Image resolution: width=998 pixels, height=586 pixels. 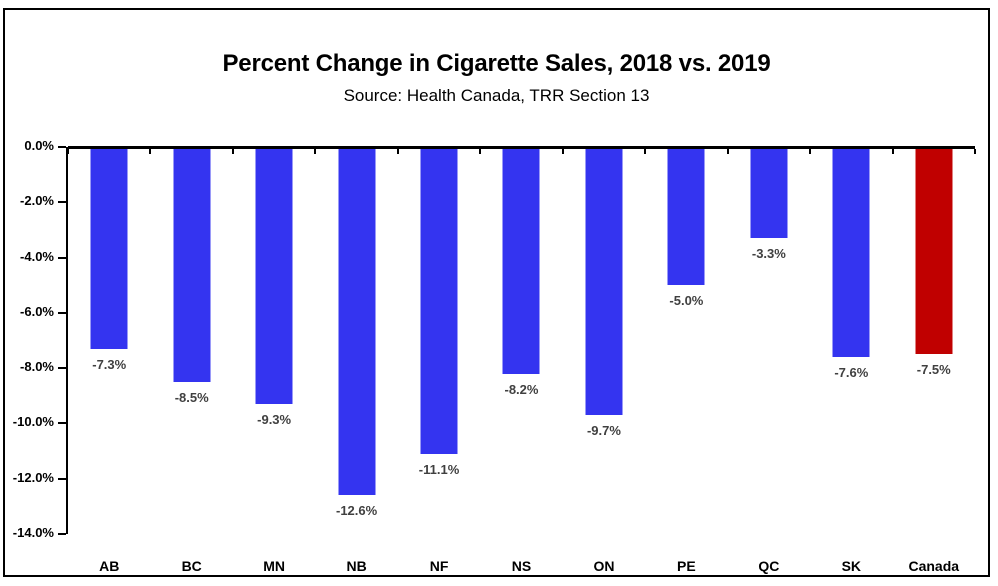 What do you see at coordinates (356, 511) in the screenshot?
I see `value-label-nb: -12.6%` at bounding box center [356, 511].